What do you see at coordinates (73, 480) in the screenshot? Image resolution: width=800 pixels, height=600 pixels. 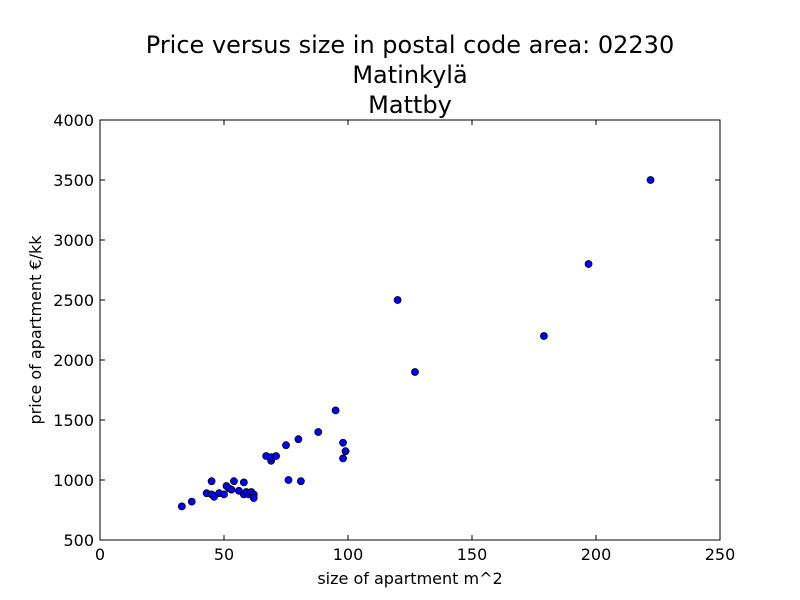 I see `y-tick-label: 1000` at bounding box center [73, 480].